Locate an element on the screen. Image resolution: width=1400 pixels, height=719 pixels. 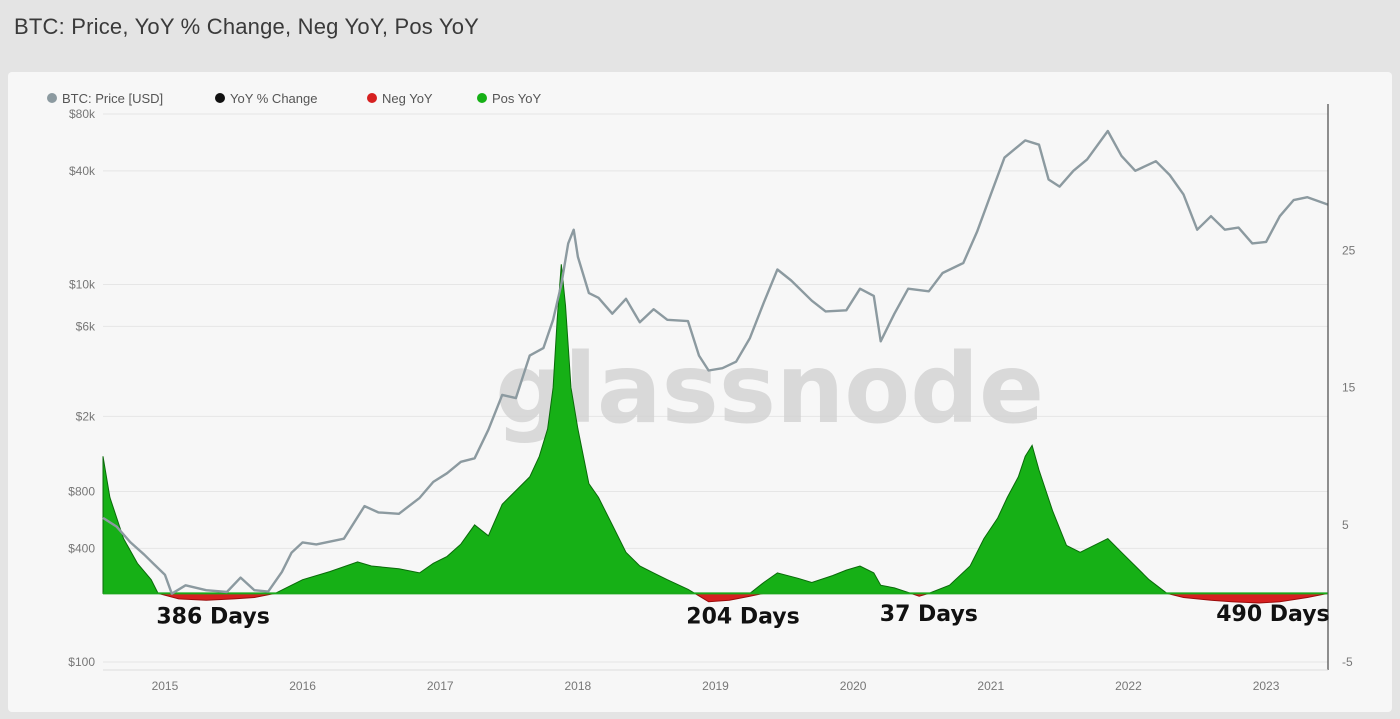
x-tick-label: 2018 is located at coordinates (578, 686).